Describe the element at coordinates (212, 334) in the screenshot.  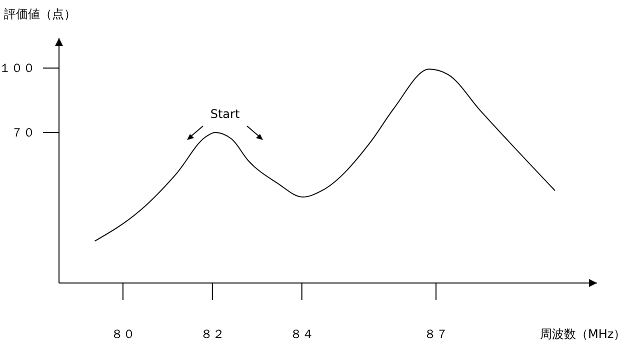
I see `x-tick-label: ８２` at that location.